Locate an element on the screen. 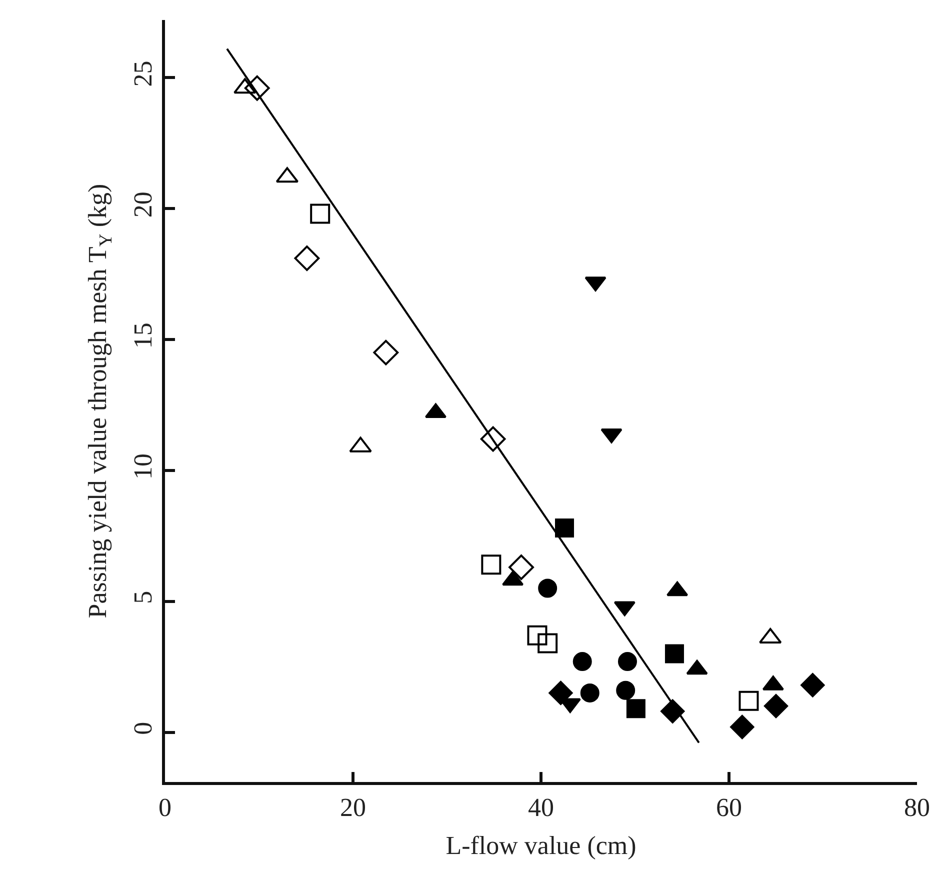 The image size is (942, 892). y-tick-label: 15 is located at coordinates (143, 335).